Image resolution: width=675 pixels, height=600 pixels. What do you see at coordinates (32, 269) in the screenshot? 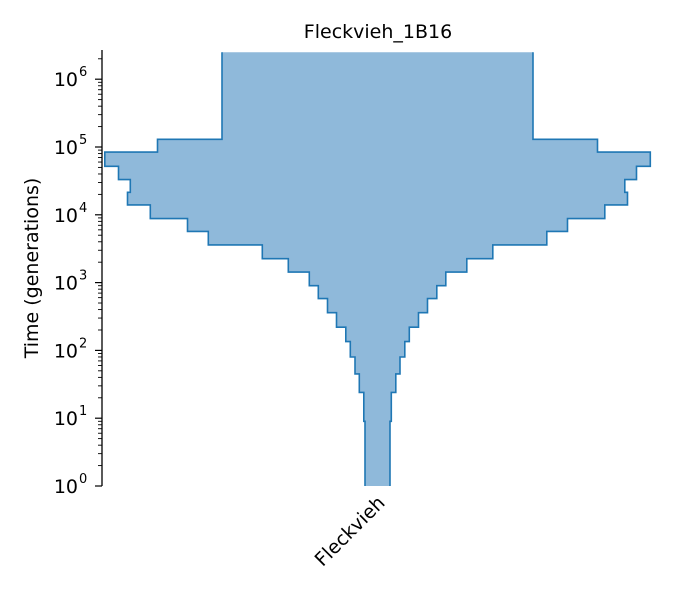
I see `y-axis-label: Time (generations)` at bounding box center [32, 269].